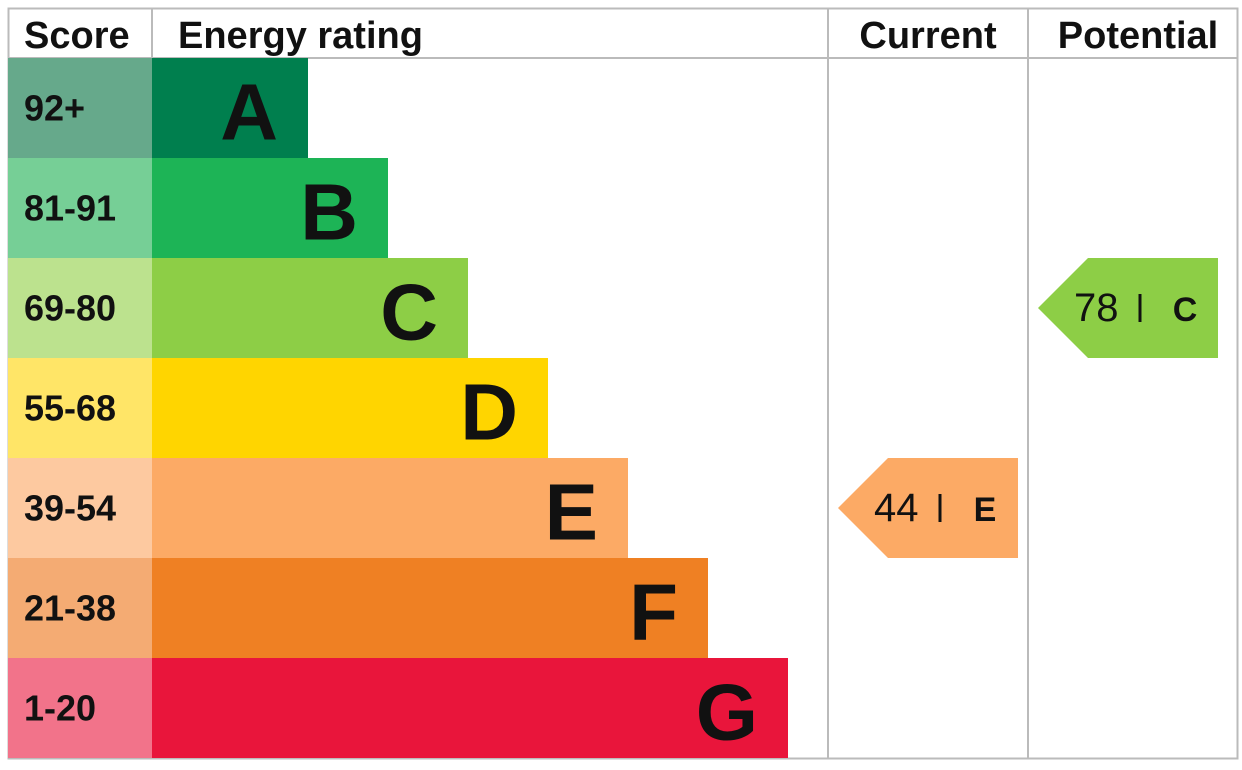  Describe the element at coordinates (329, 212) in the screenshot. I see `rating-letter: B` at that location.